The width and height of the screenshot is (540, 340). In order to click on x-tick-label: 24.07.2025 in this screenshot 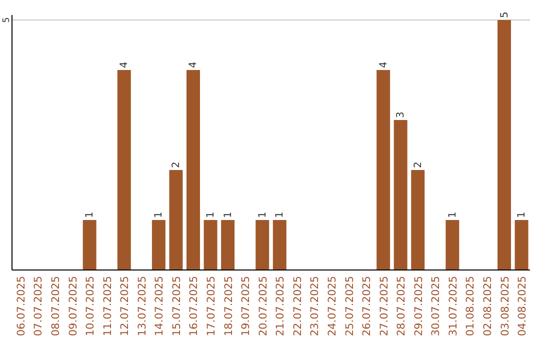, I will do `click(332, 306)`.